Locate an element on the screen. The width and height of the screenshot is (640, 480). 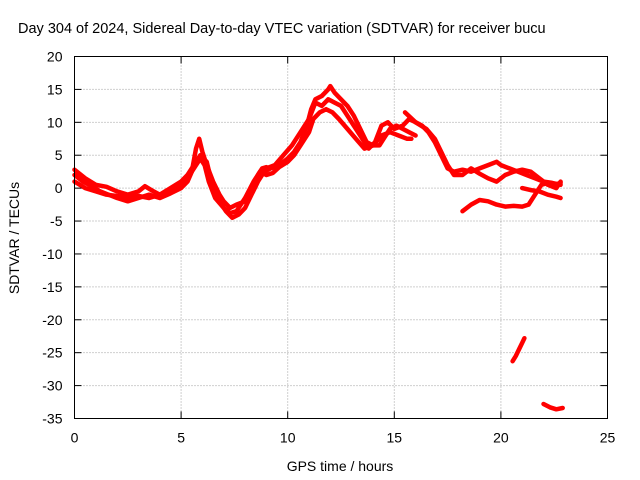
y-tick-label: -35 is located at coordinates (52, 419).